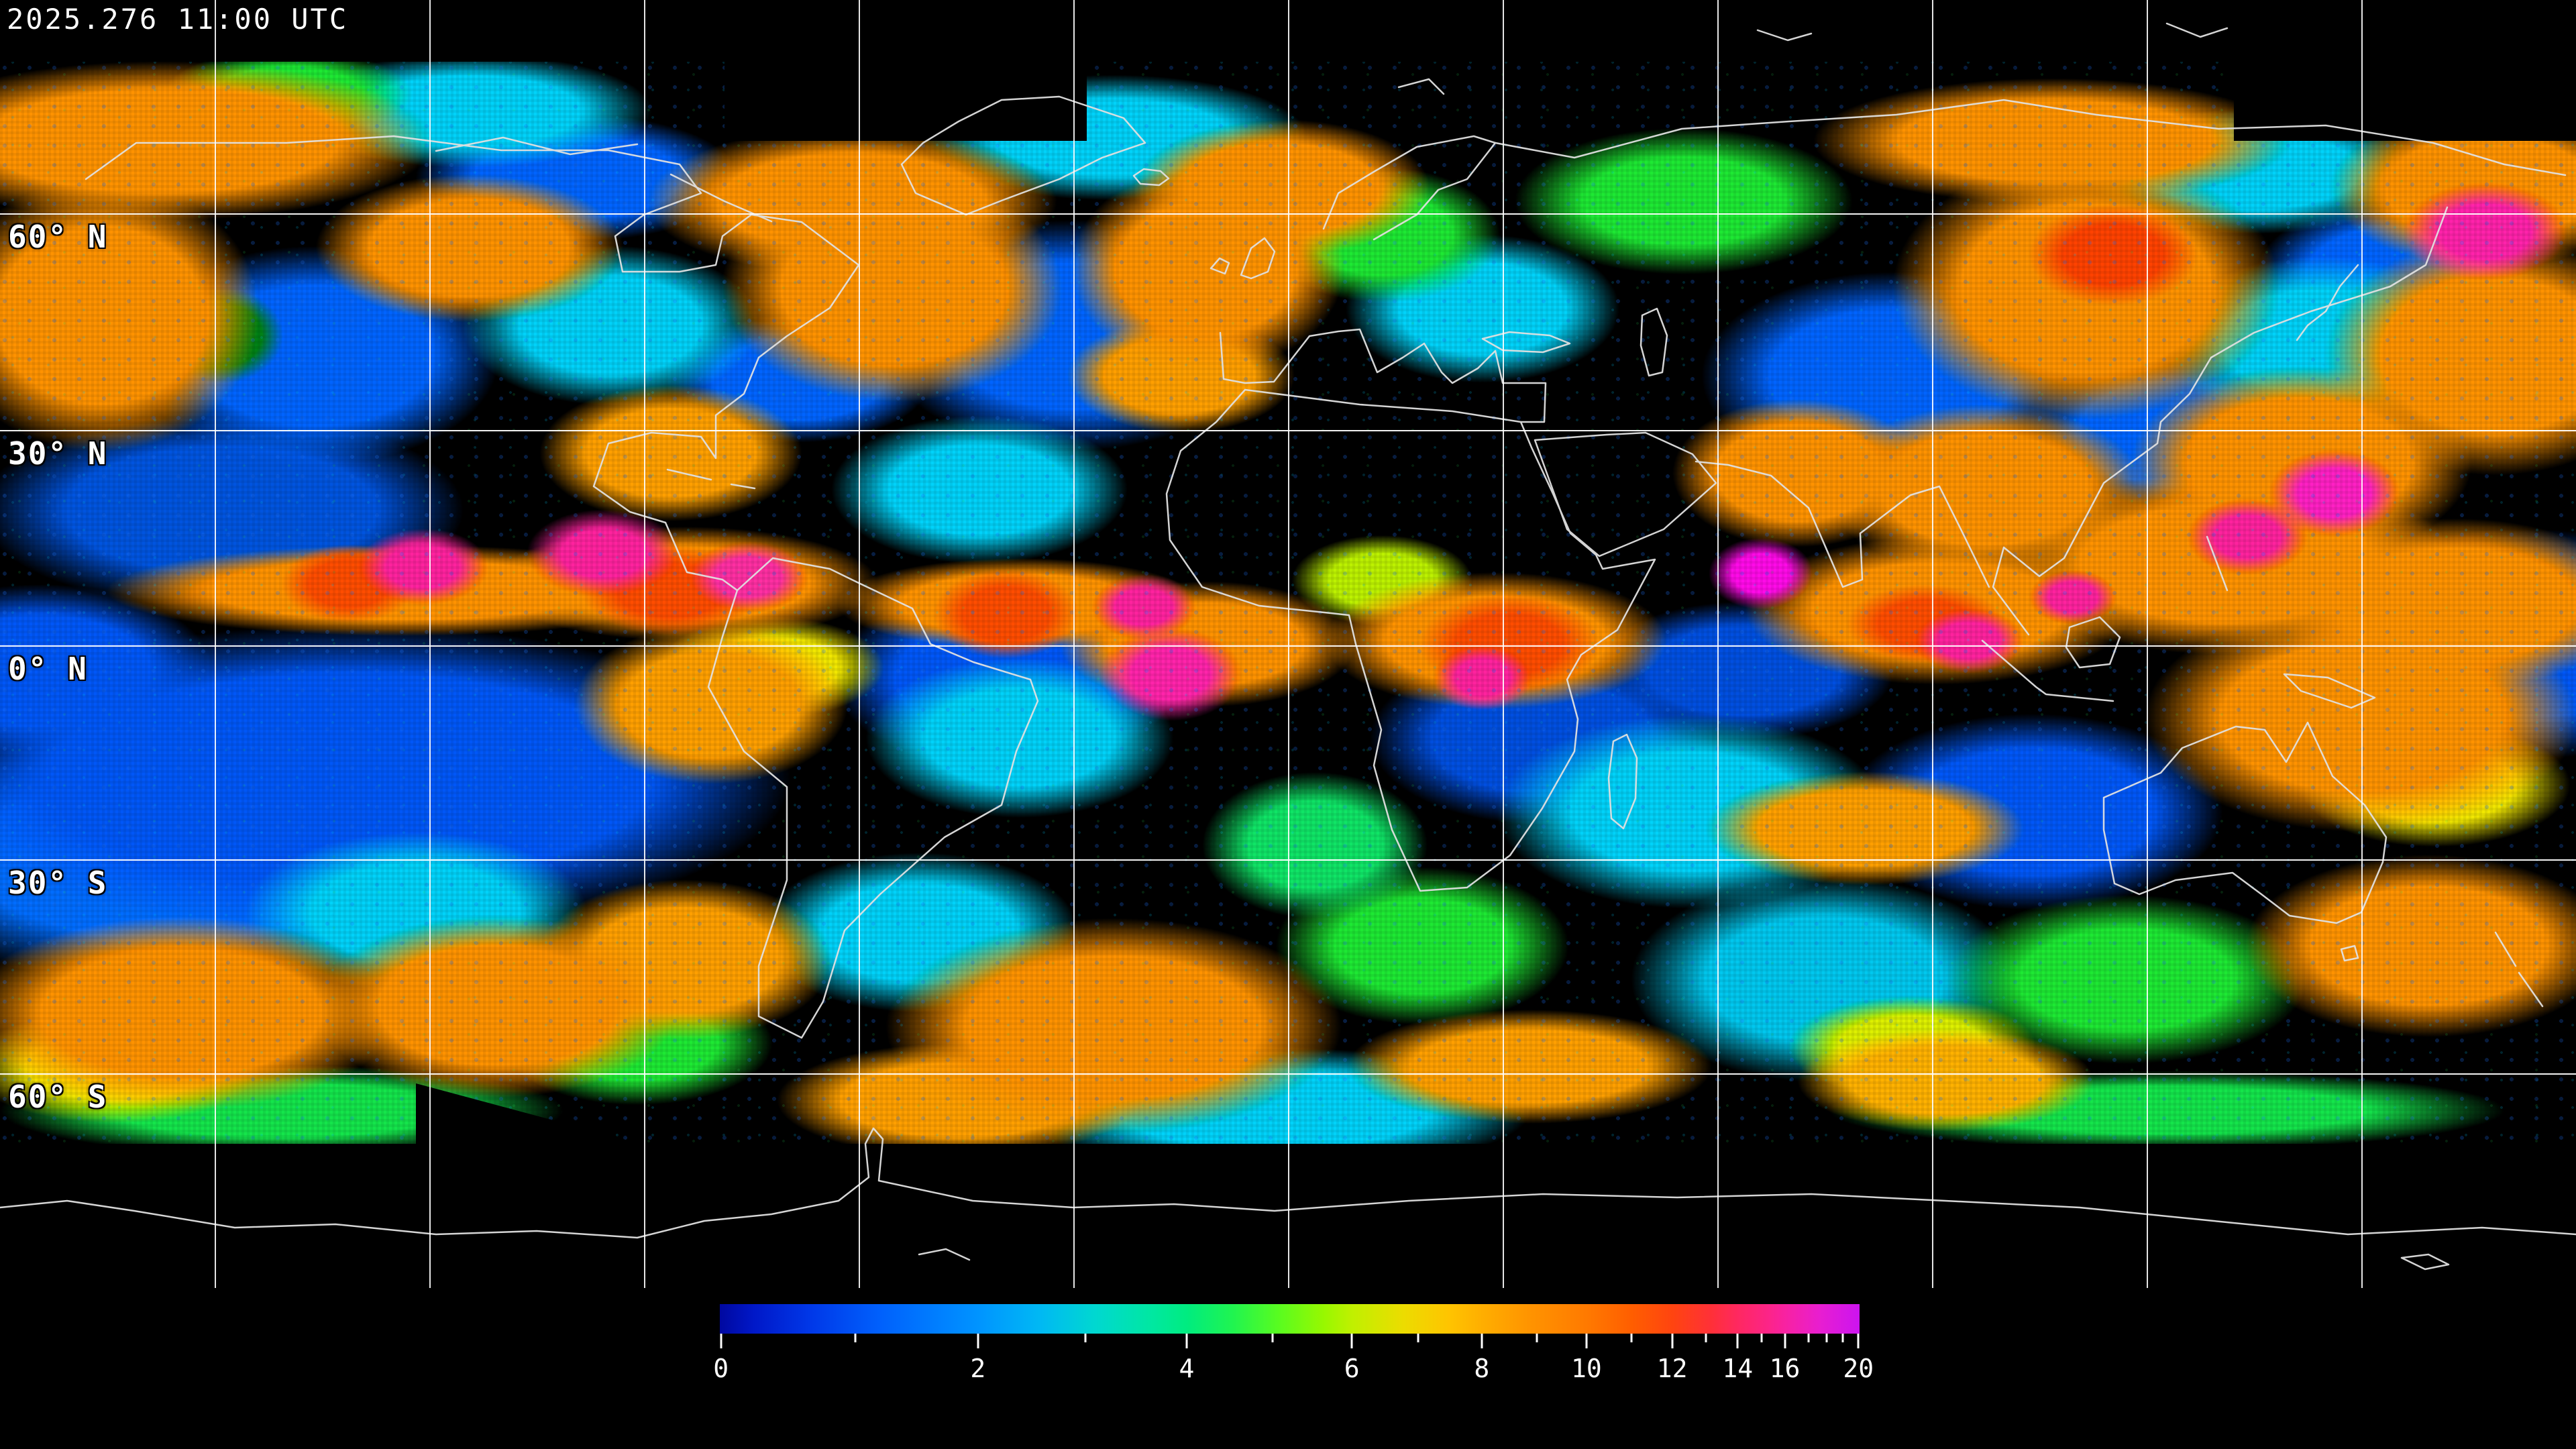 This screenshot has width=2576, height=1449. What do you see at coordinates (1785, 1368) in the screenshot?
I see `colorbar-tick-label: 16` at bounding box center [1785, 1368].